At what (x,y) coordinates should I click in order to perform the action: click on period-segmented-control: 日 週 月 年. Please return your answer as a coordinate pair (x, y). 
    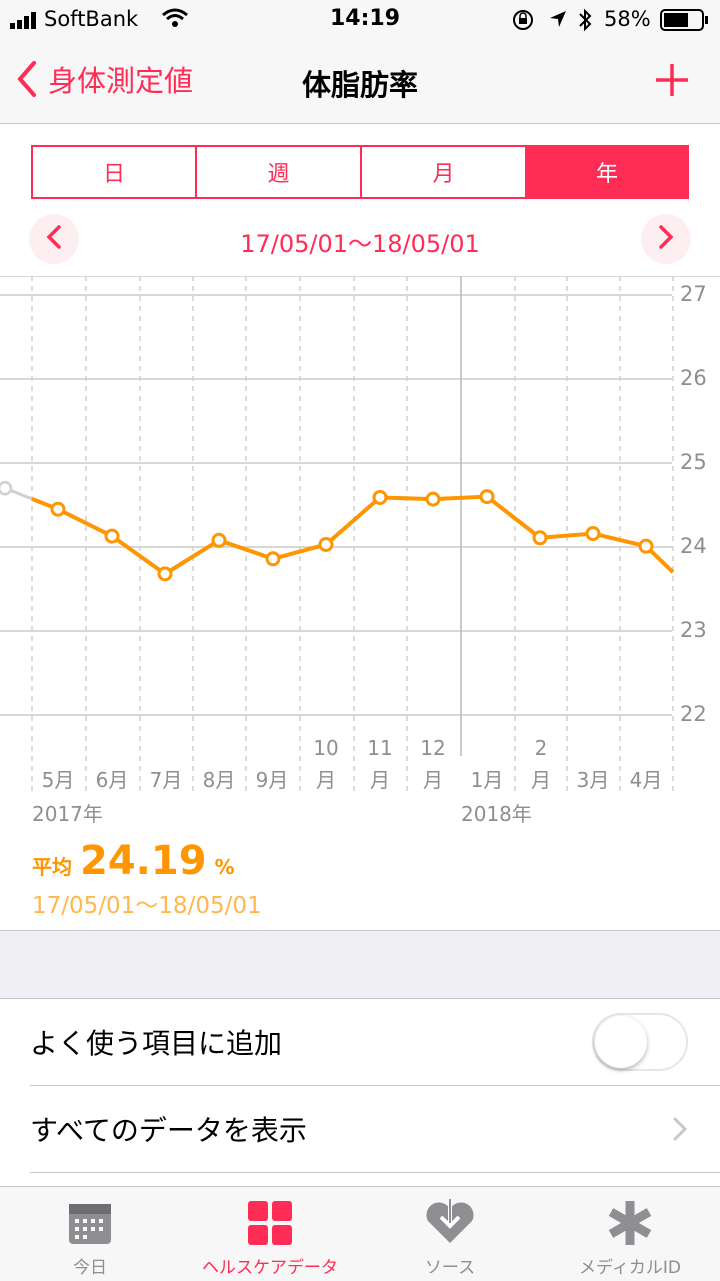
    Looking at the image, I should click on (360, 172).